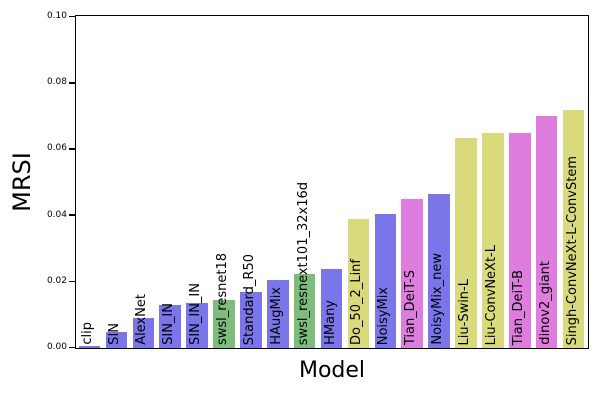 The height and width of the screenshot is (400, 600). Describe the element at coordinates (56, 16) in the screenshot. I see `y-tick-label: 0.10` at that location.